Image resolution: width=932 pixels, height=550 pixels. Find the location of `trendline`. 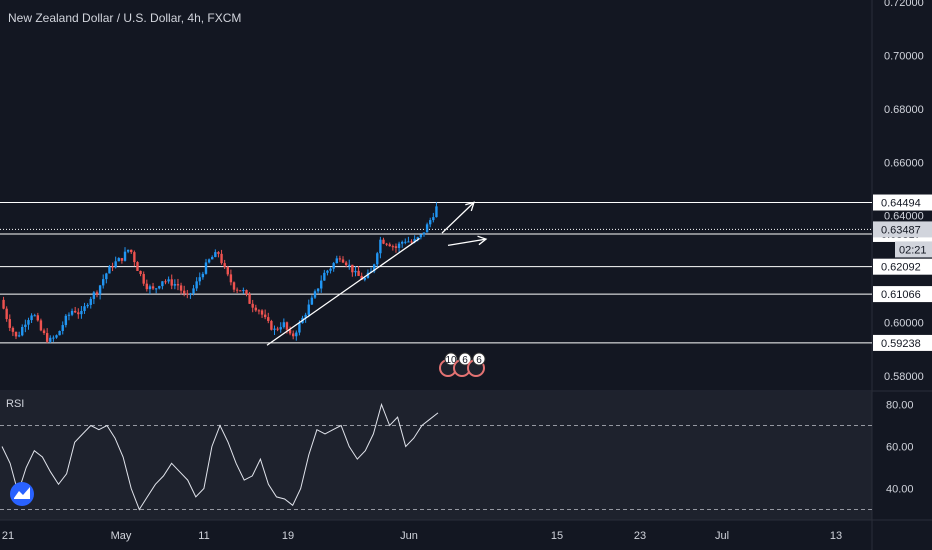

trendline is located at coordinates (343, 291).